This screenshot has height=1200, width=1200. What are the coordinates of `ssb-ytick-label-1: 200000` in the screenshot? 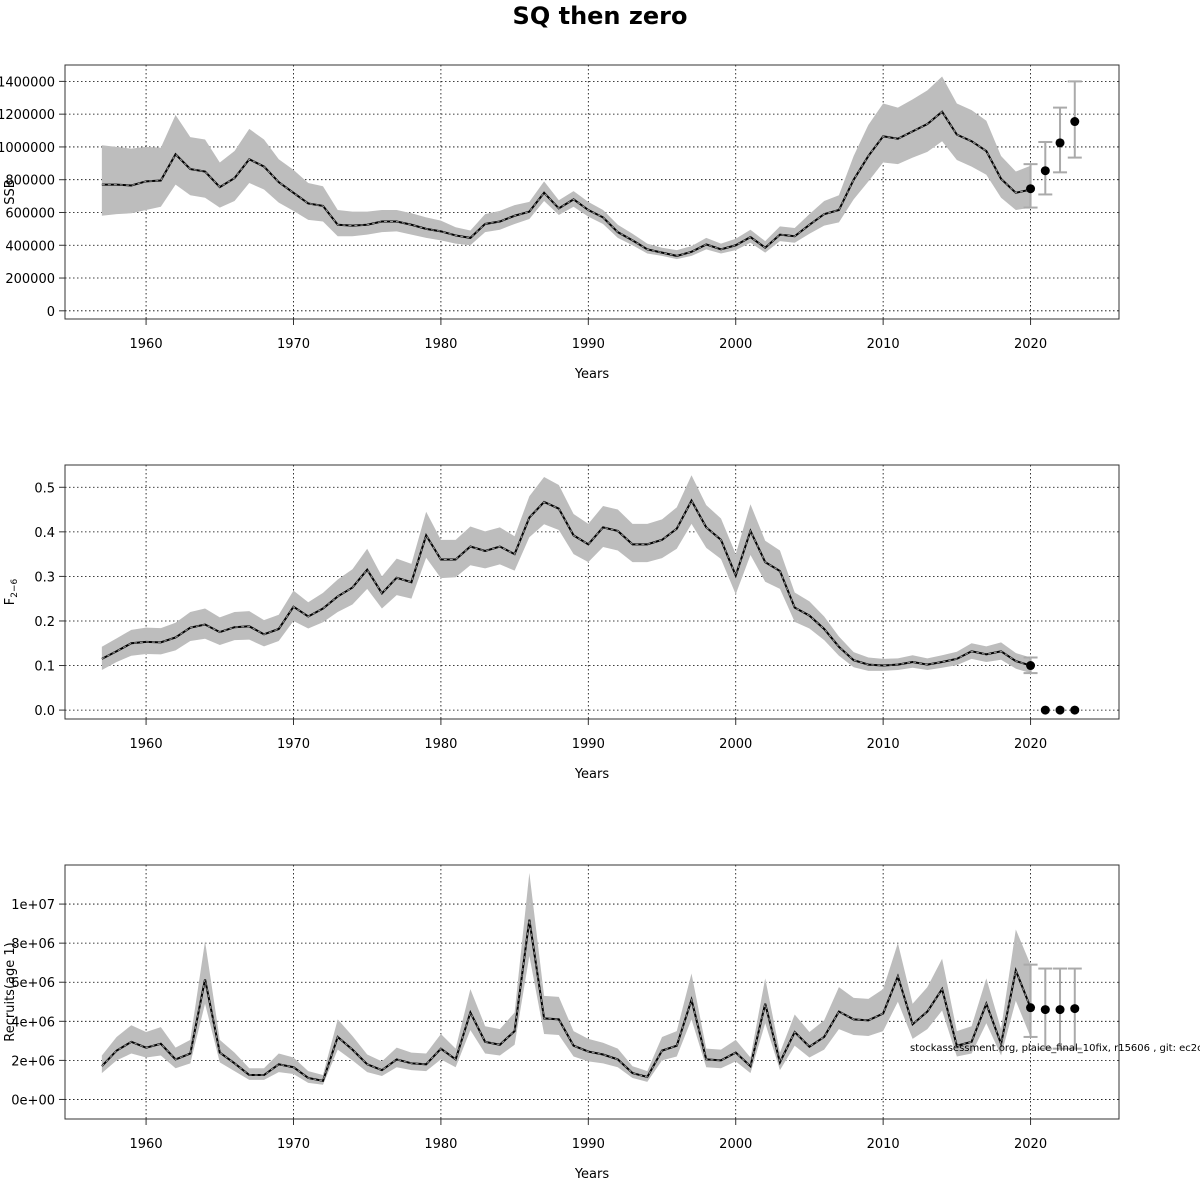 It's located at (30, 279).